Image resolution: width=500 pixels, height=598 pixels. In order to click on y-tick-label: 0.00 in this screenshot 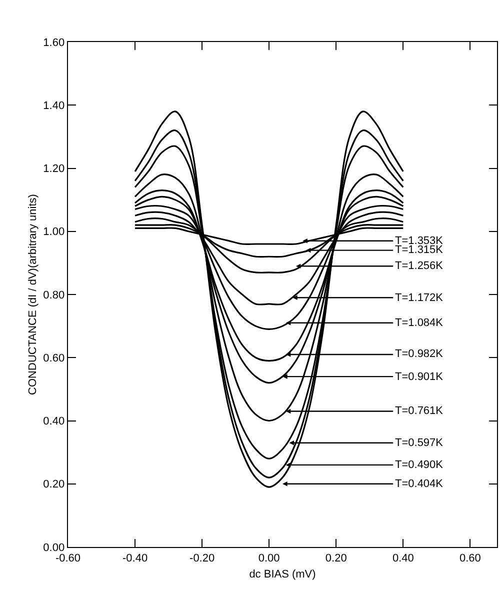, I will do `click(54, 548)`.